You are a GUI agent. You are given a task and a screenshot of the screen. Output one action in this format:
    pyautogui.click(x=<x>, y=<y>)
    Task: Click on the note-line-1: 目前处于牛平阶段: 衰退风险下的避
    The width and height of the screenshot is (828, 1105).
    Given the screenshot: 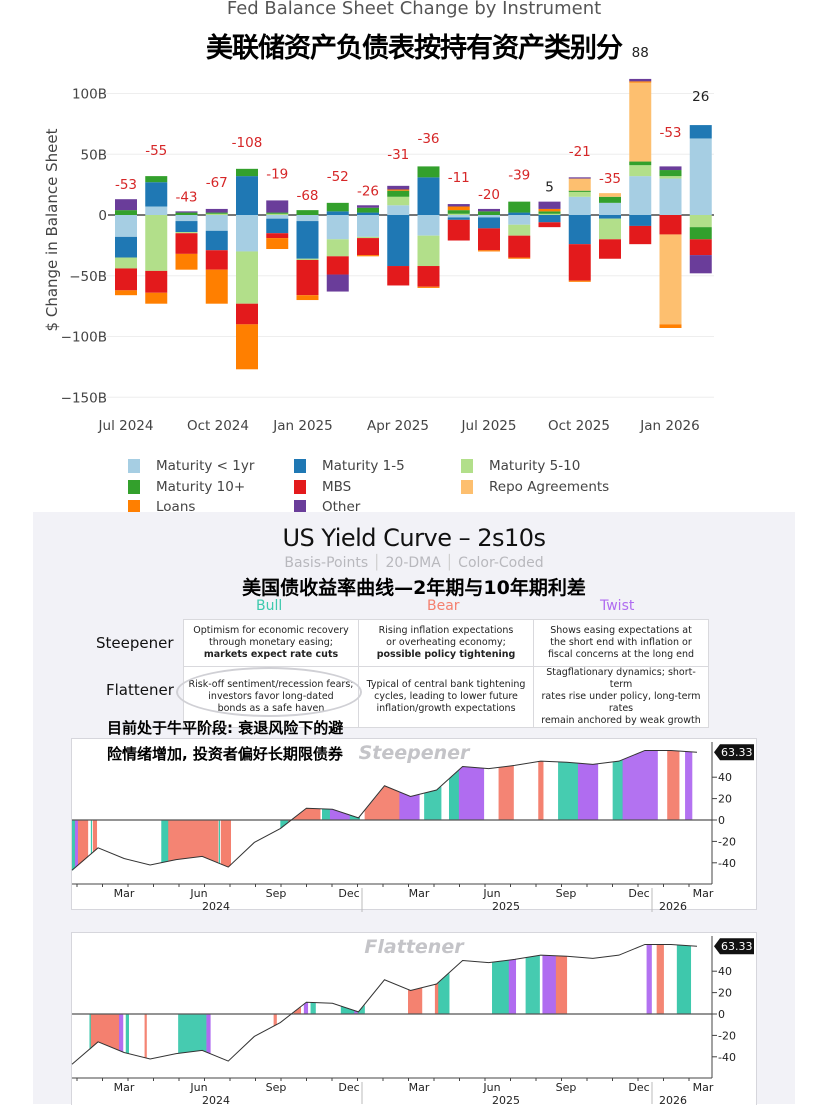 What is the action you would take?
    pyautogui.click(x=225, y=728)
    